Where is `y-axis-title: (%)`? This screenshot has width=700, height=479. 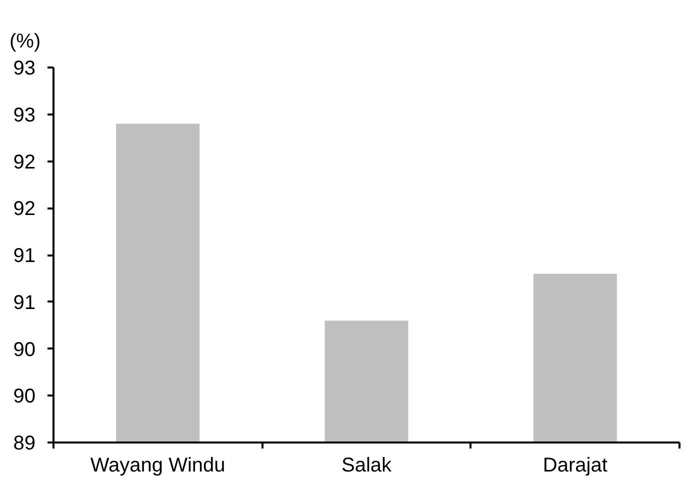 y-axis-title: (%) is located at coordinates (25, 41).